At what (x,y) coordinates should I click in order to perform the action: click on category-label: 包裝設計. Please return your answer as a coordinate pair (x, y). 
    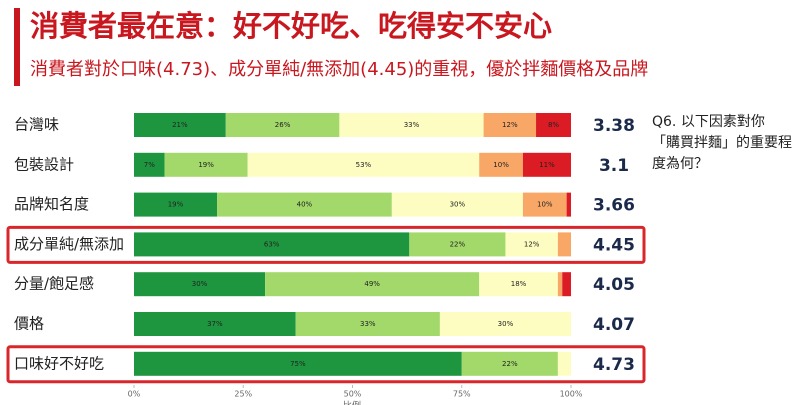
    Looking at the image, I should click on (44, 164).